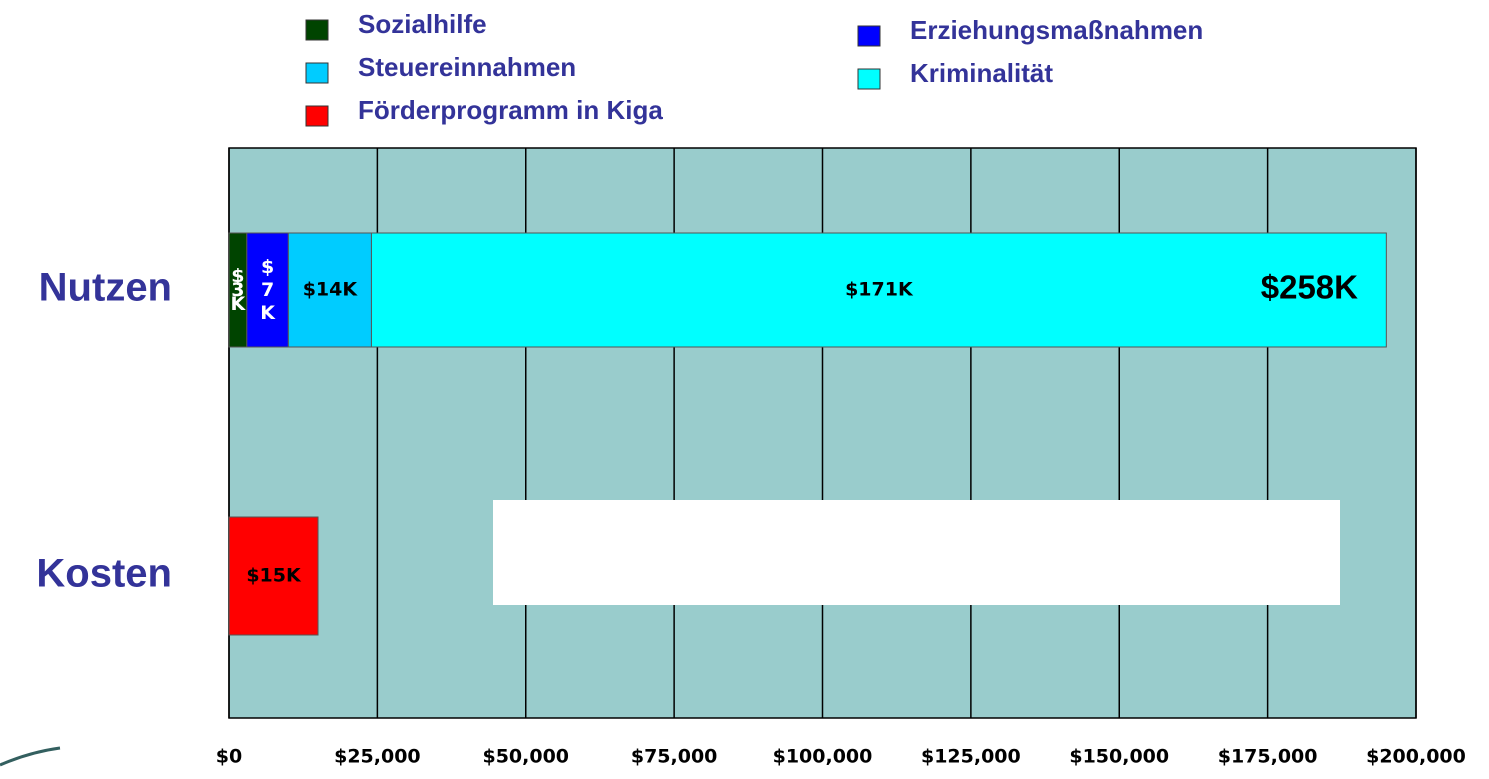 This screenshot has height=779, width=1489. What do you see at coordinates (1268, 757) in the screenshot?
I see `x-tick-label: $175,000` at bounding box center [1268, 757].